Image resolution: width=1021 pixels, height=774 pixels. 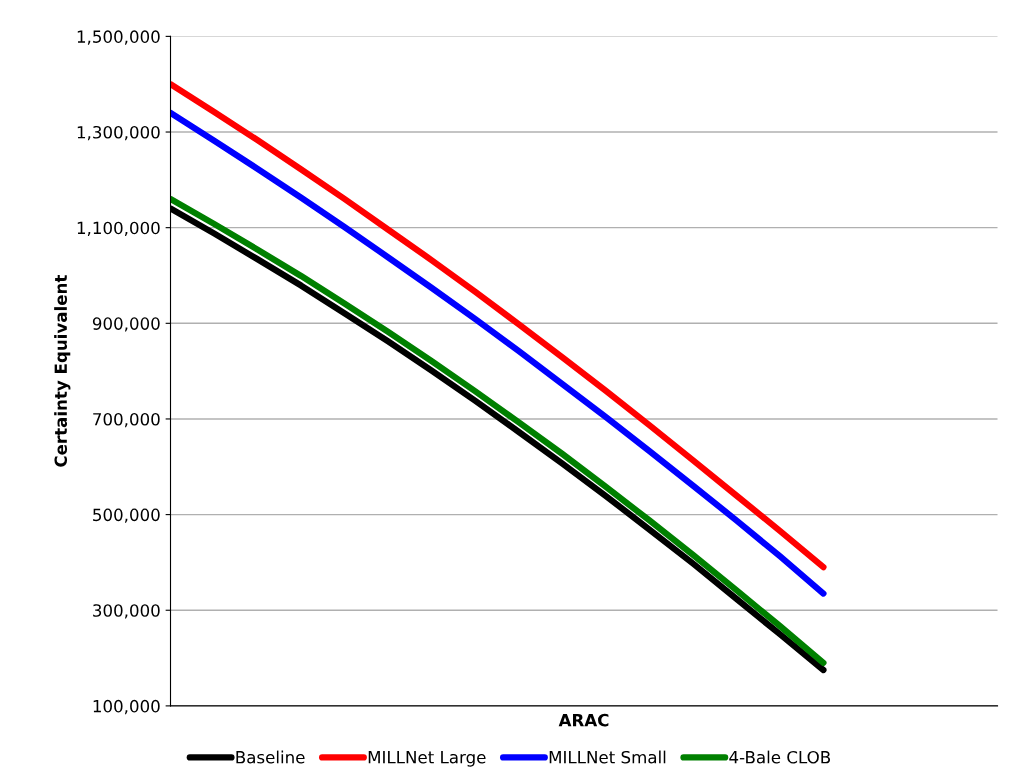 I want to click on y-tick-label: 300,000, so click(x=126, y=611).